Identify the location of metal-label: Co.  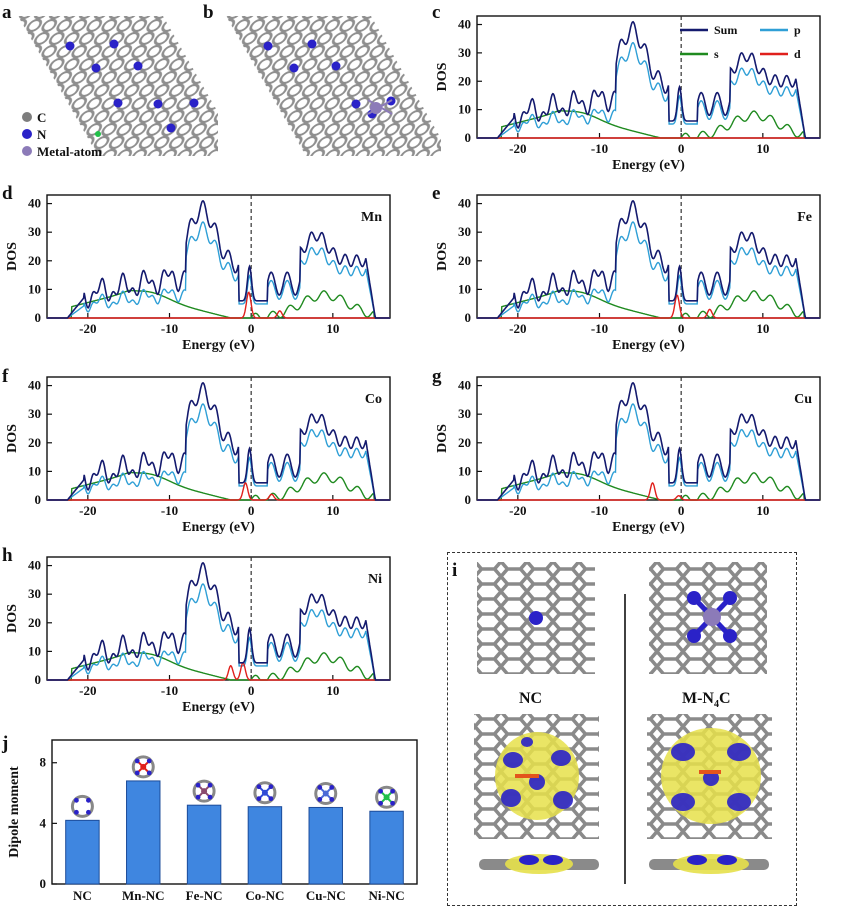
(373, 399).